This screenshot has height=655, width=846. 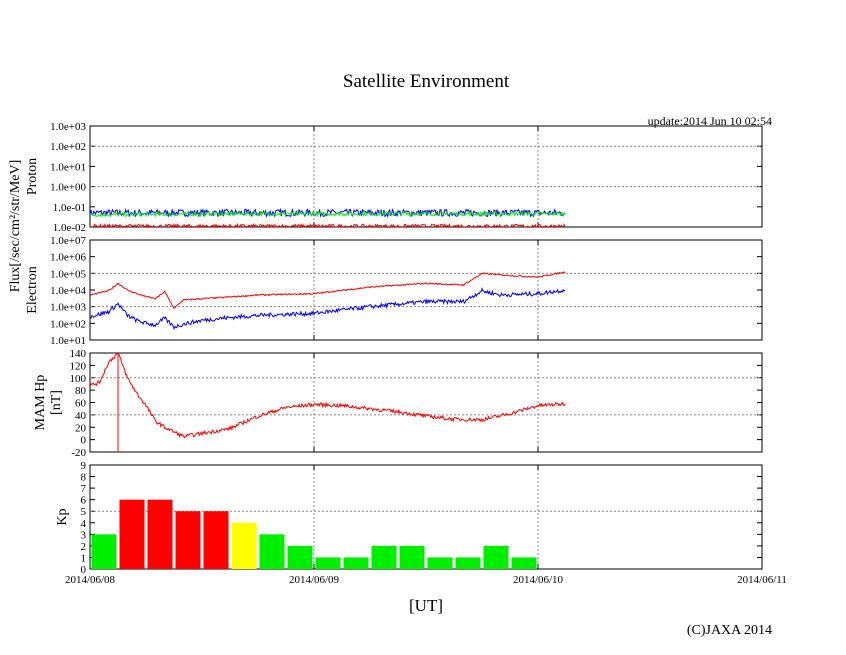 I want to click on x-tick-label: 2014/06/11, so click(x=762, y=580).